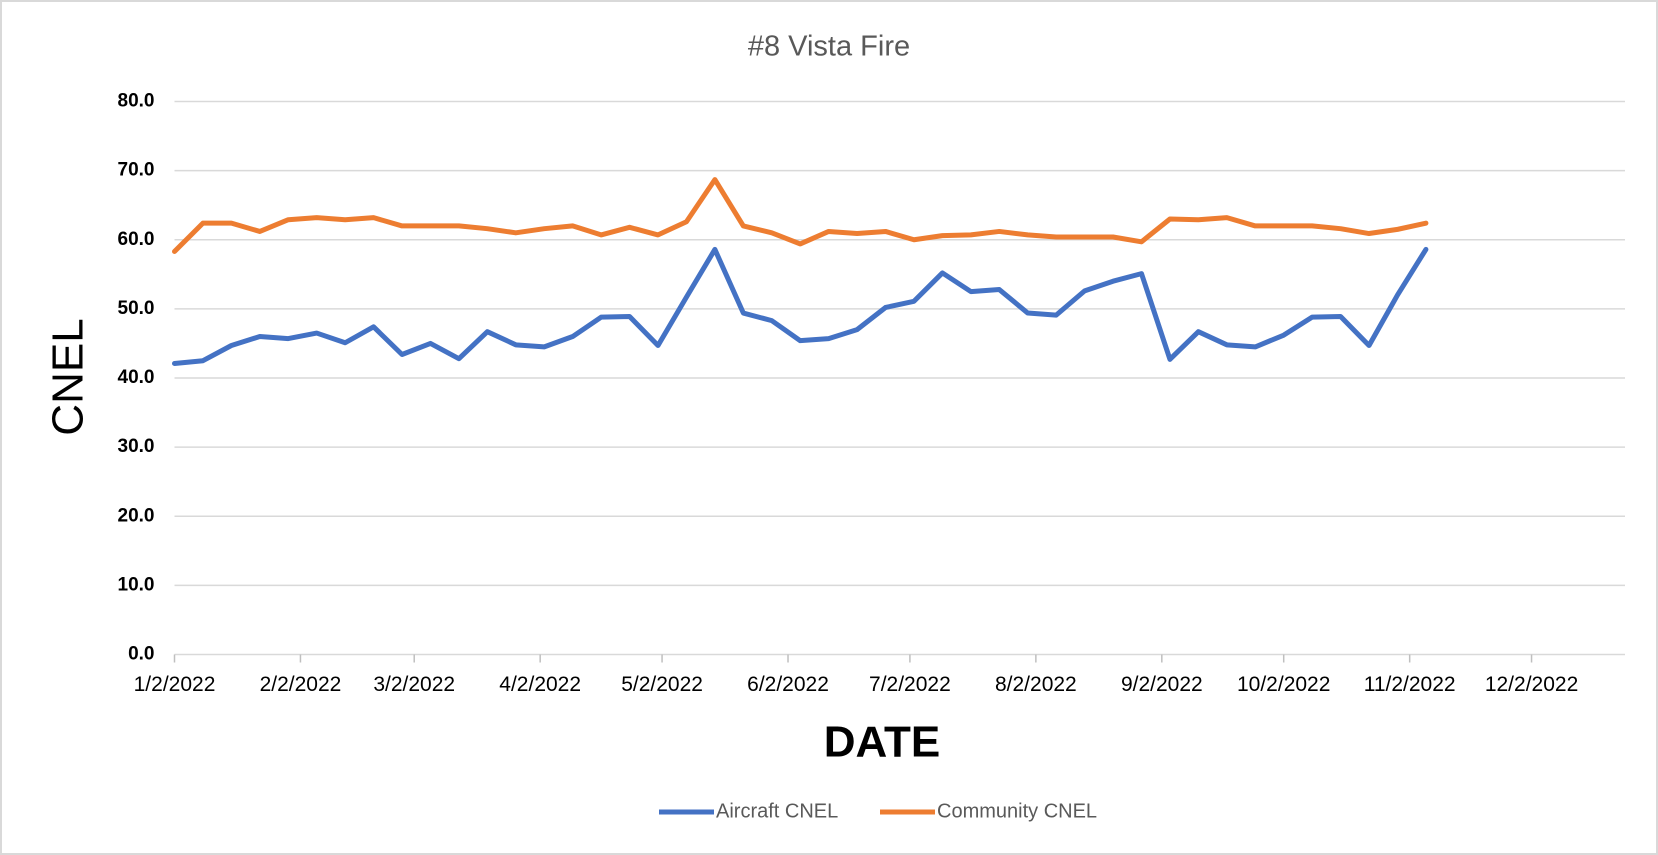 This screenshot has width=1658, height=855. What do you see at coordinates (788, 684) in the screenshot?
I see `x-tick-label: 6/2/2022` at bounding box center [788, 684].